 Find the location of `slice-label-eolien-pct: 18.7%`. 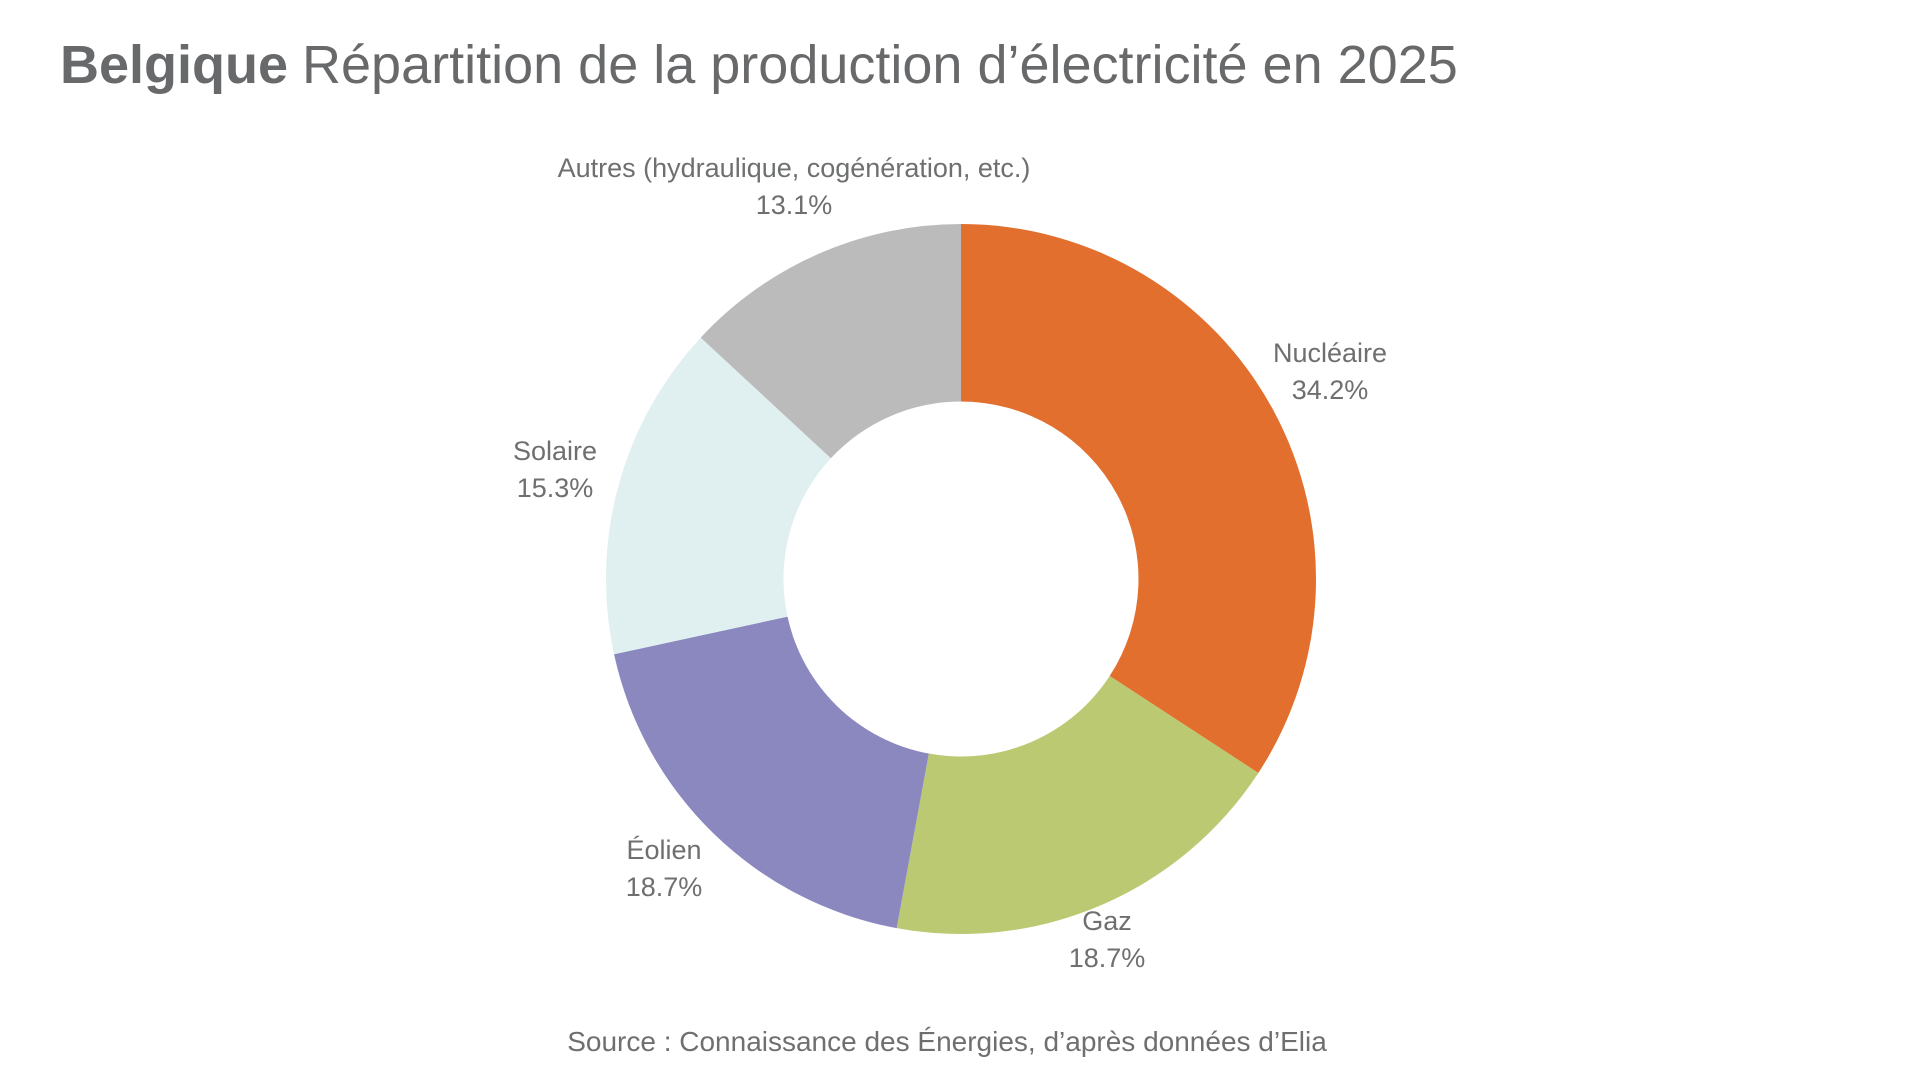

slice-label-eolien-pct: 18.7% is located at coordinates (664, 887).